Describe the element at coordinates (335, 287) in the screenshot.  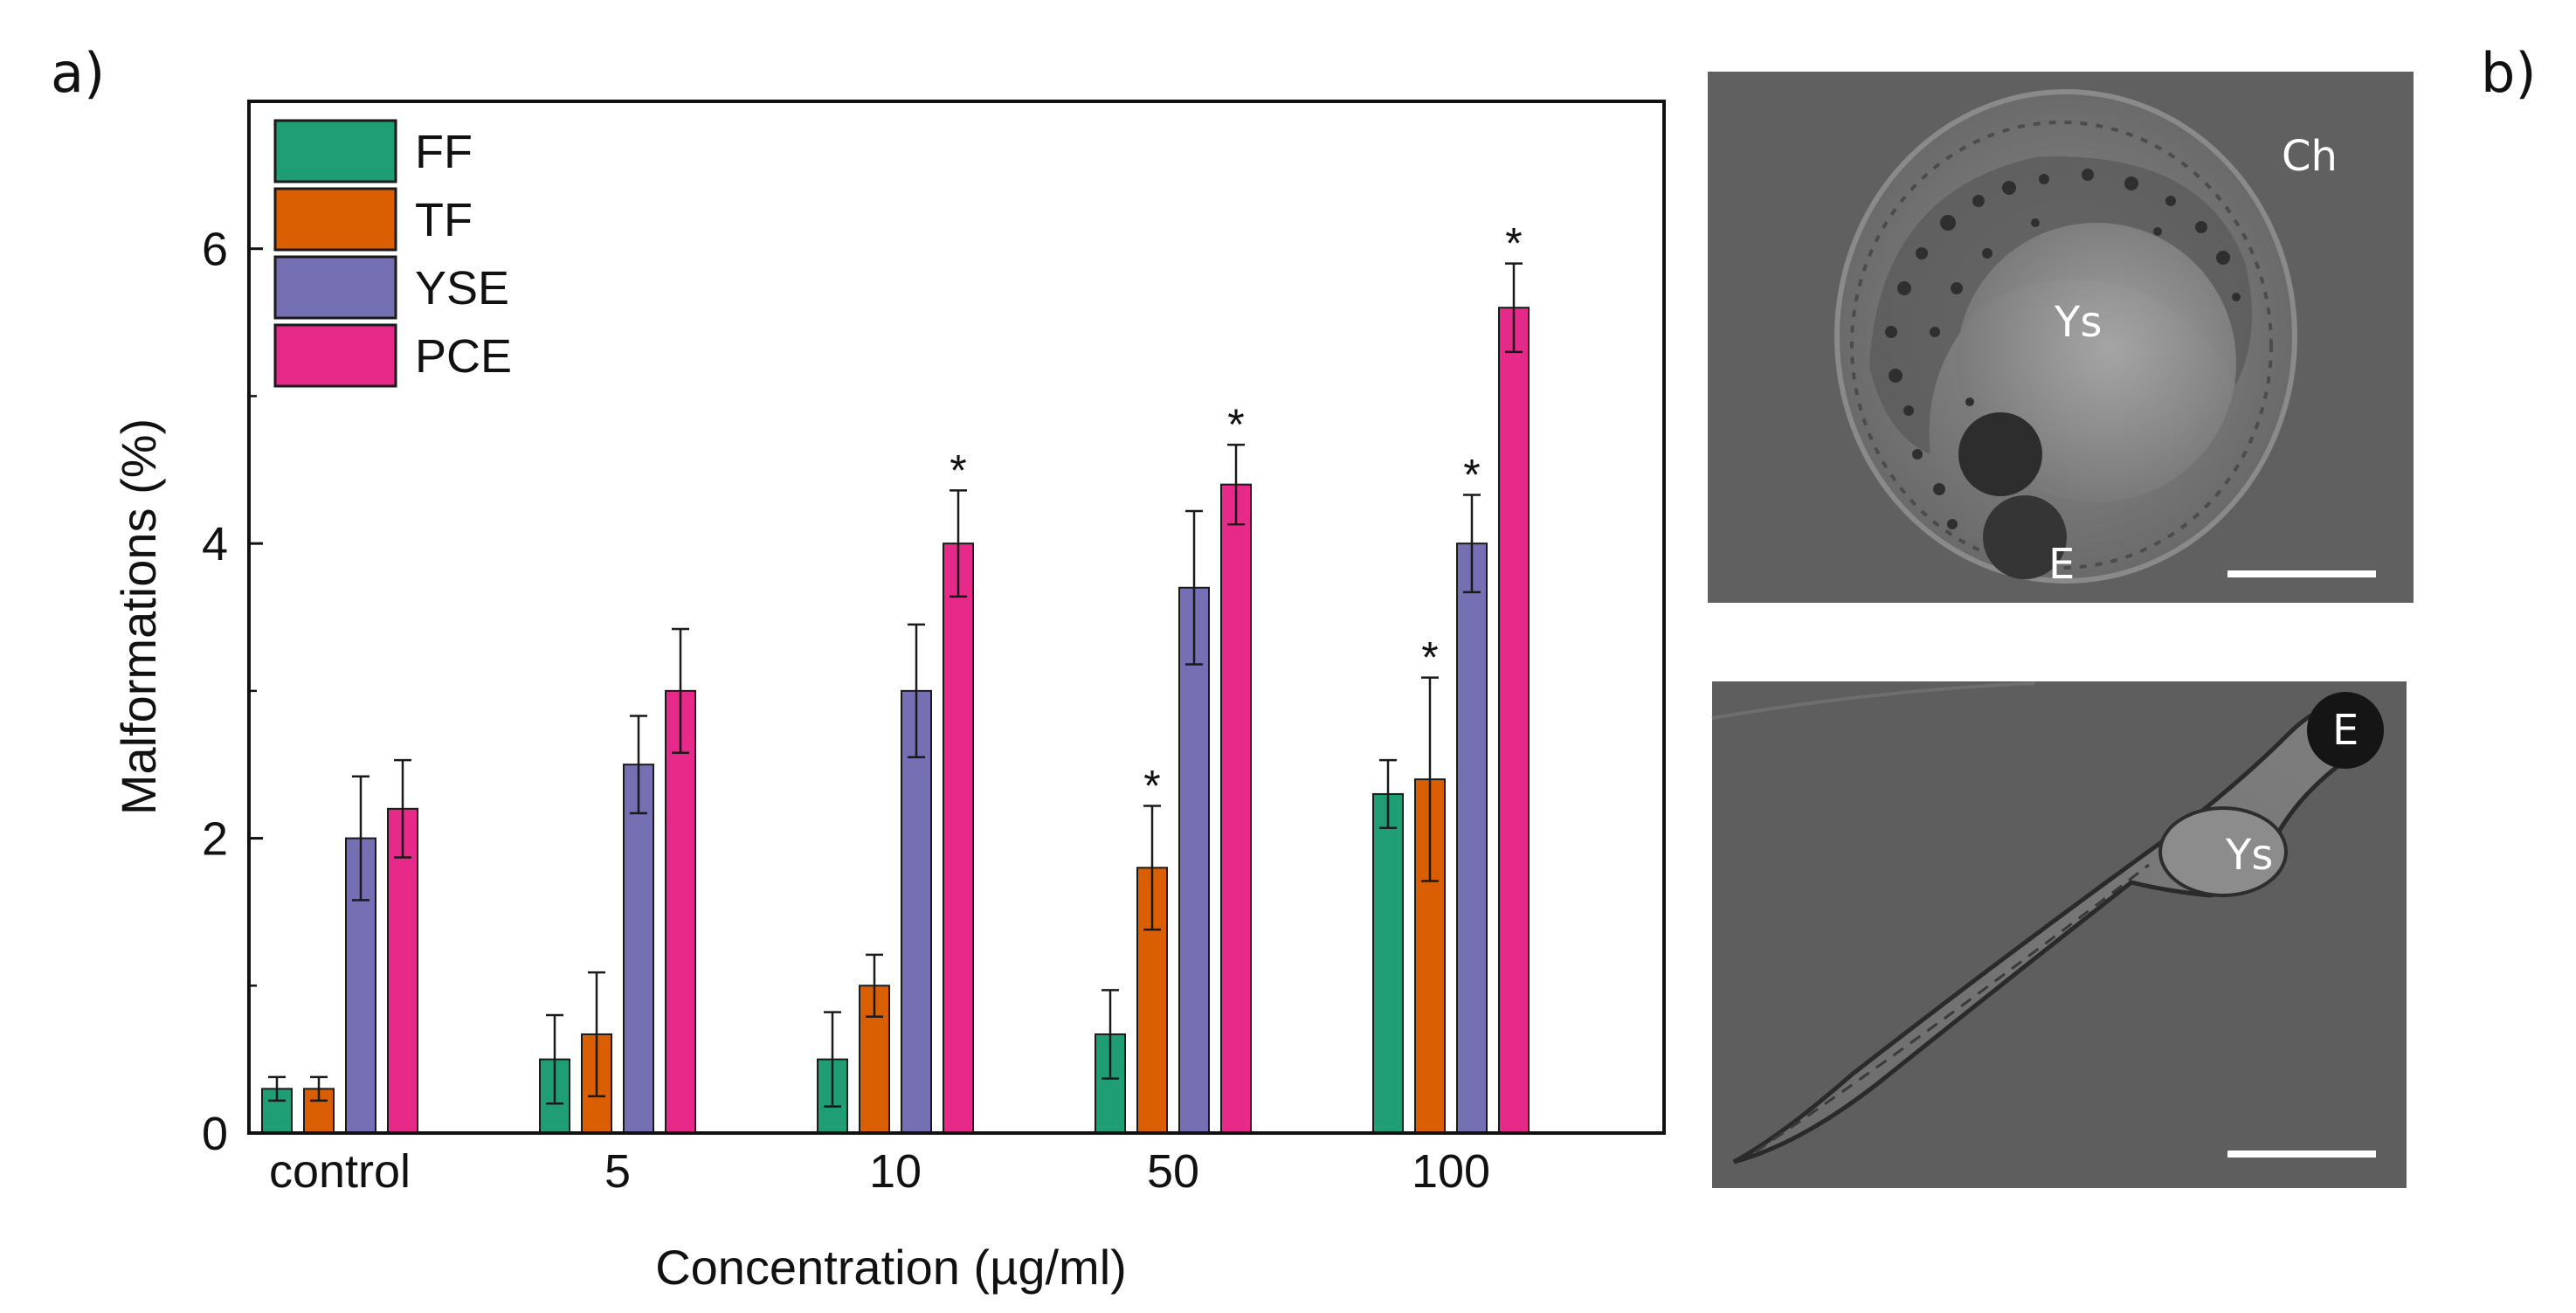
I see `legend-swatch-yse` at that location.